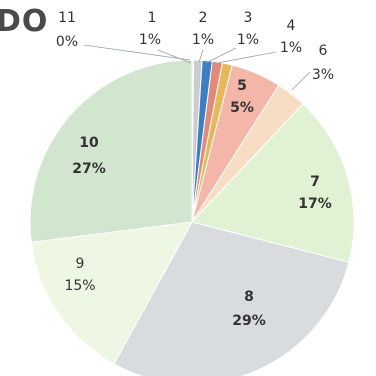  What do you see at coordinates (150, 40) in the screenshot?
I see `slice-percent-1: 1%` at bounding box center [150, 40].